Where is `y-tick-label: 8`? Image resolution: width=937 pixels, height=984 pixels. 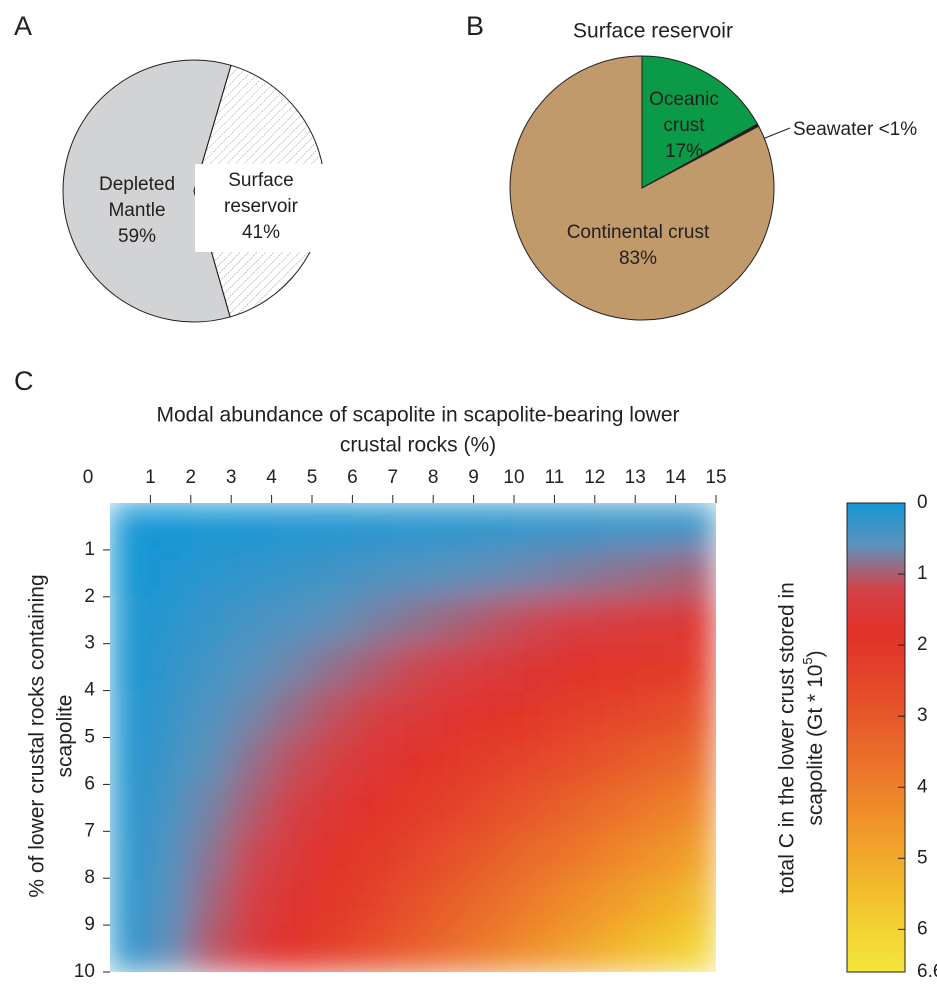
y-tick-label: 8 is located at coordinates (89, 877).